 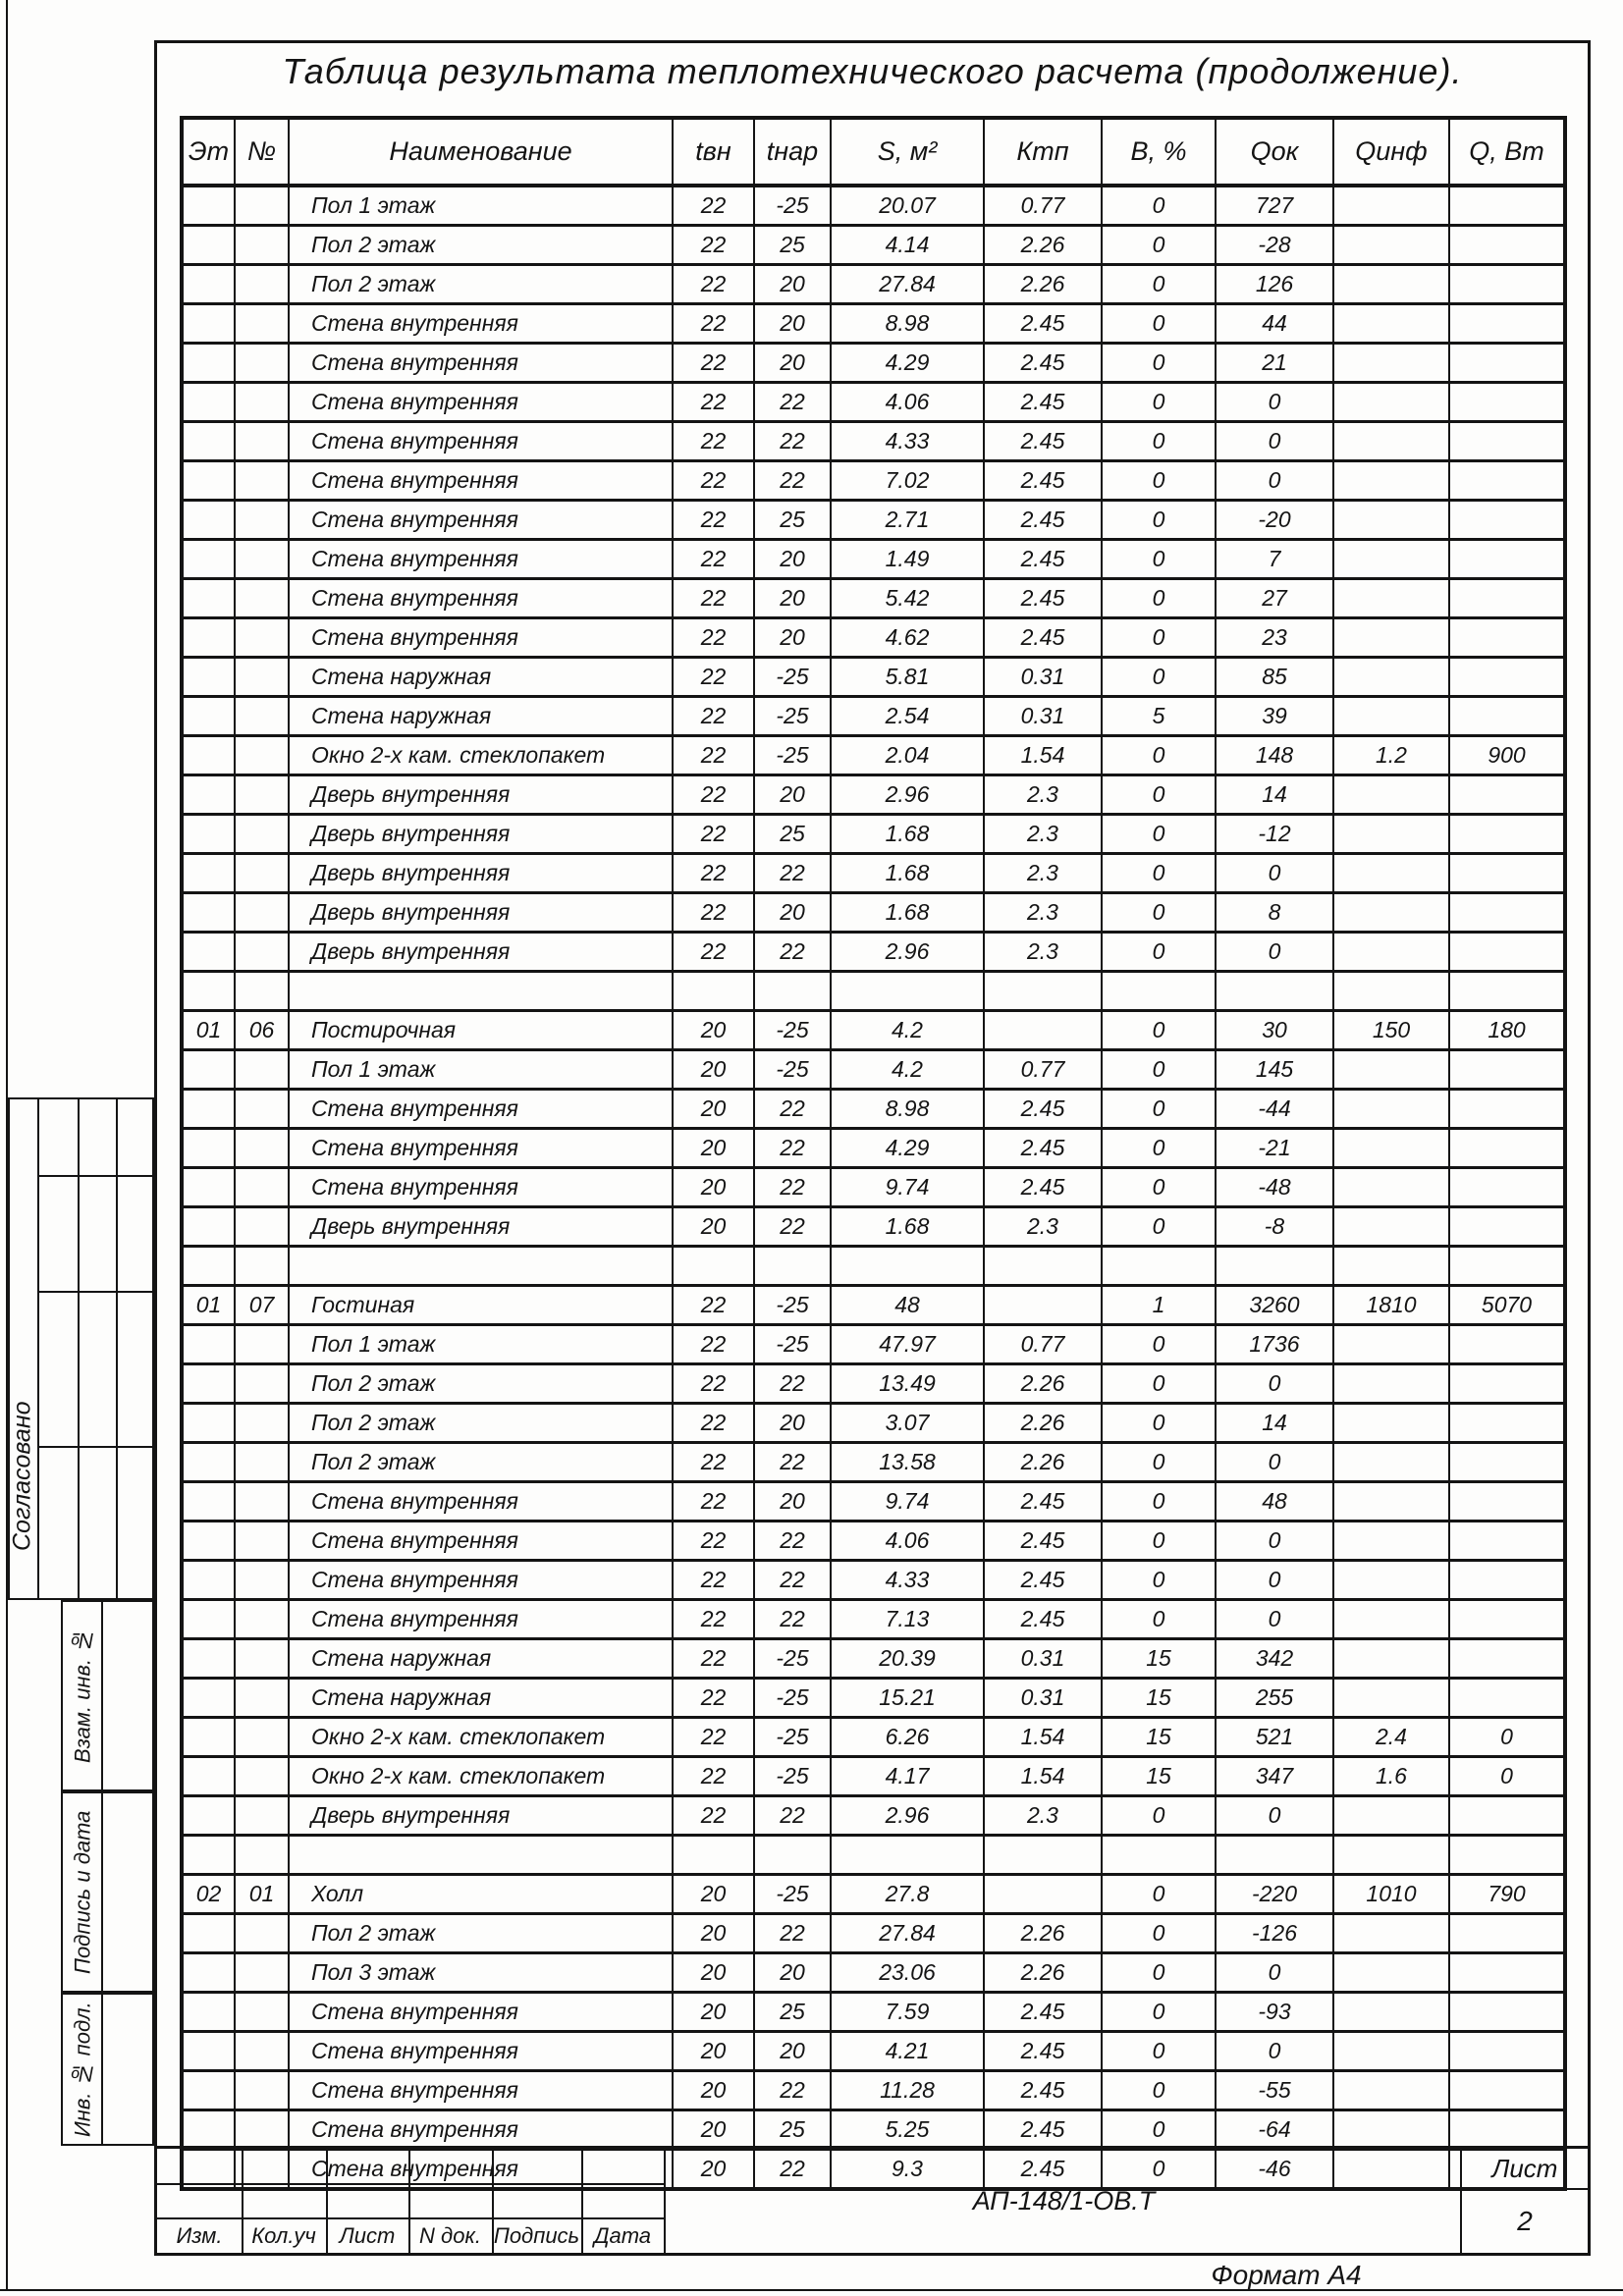 I want to click on table-cell: 7, so click(x=1274, y=559).